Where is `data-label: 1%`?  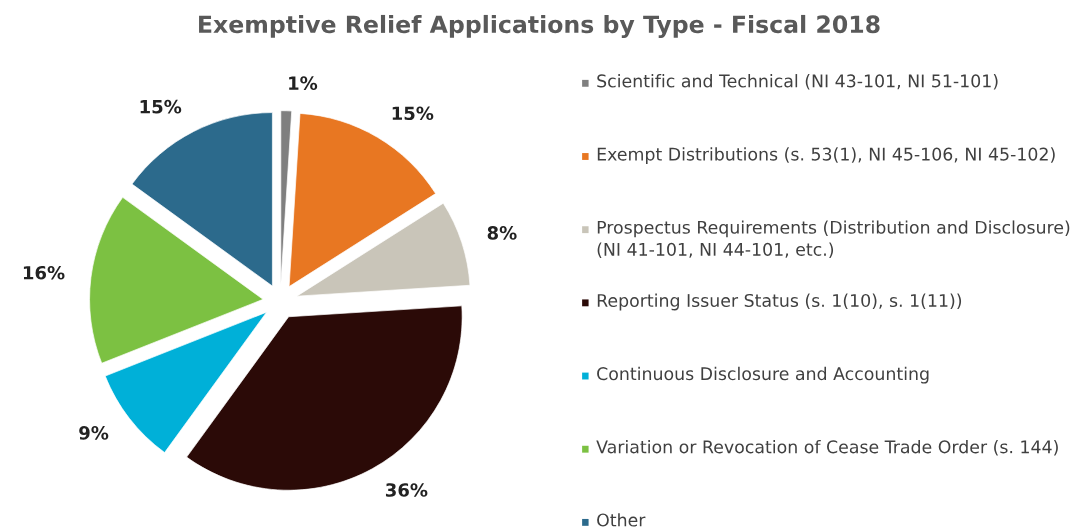
data-label: 1% is located at coordinates (303, 83).